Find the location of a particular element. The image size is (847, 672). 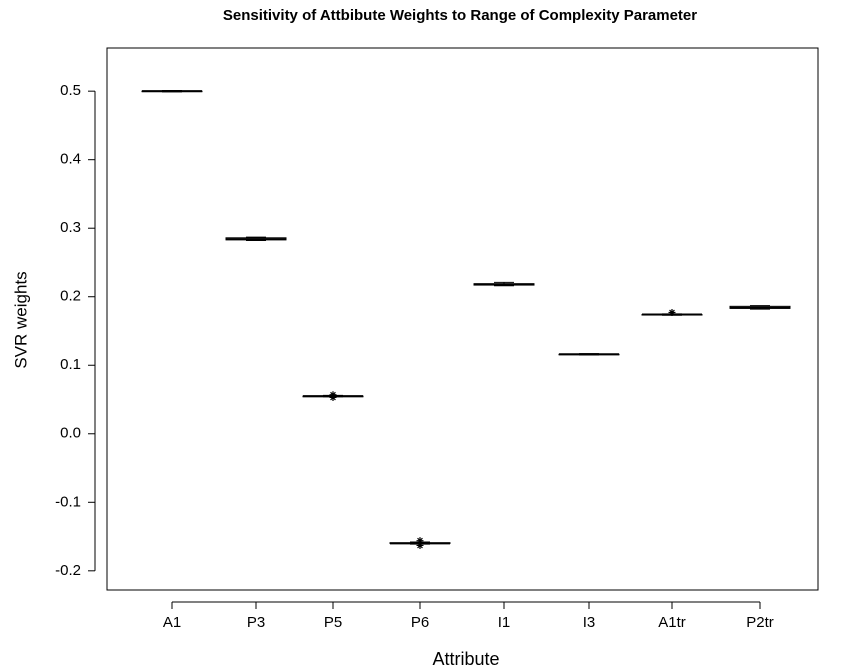

y-tick-label: 0.1 is located at coordinates (70, 364).